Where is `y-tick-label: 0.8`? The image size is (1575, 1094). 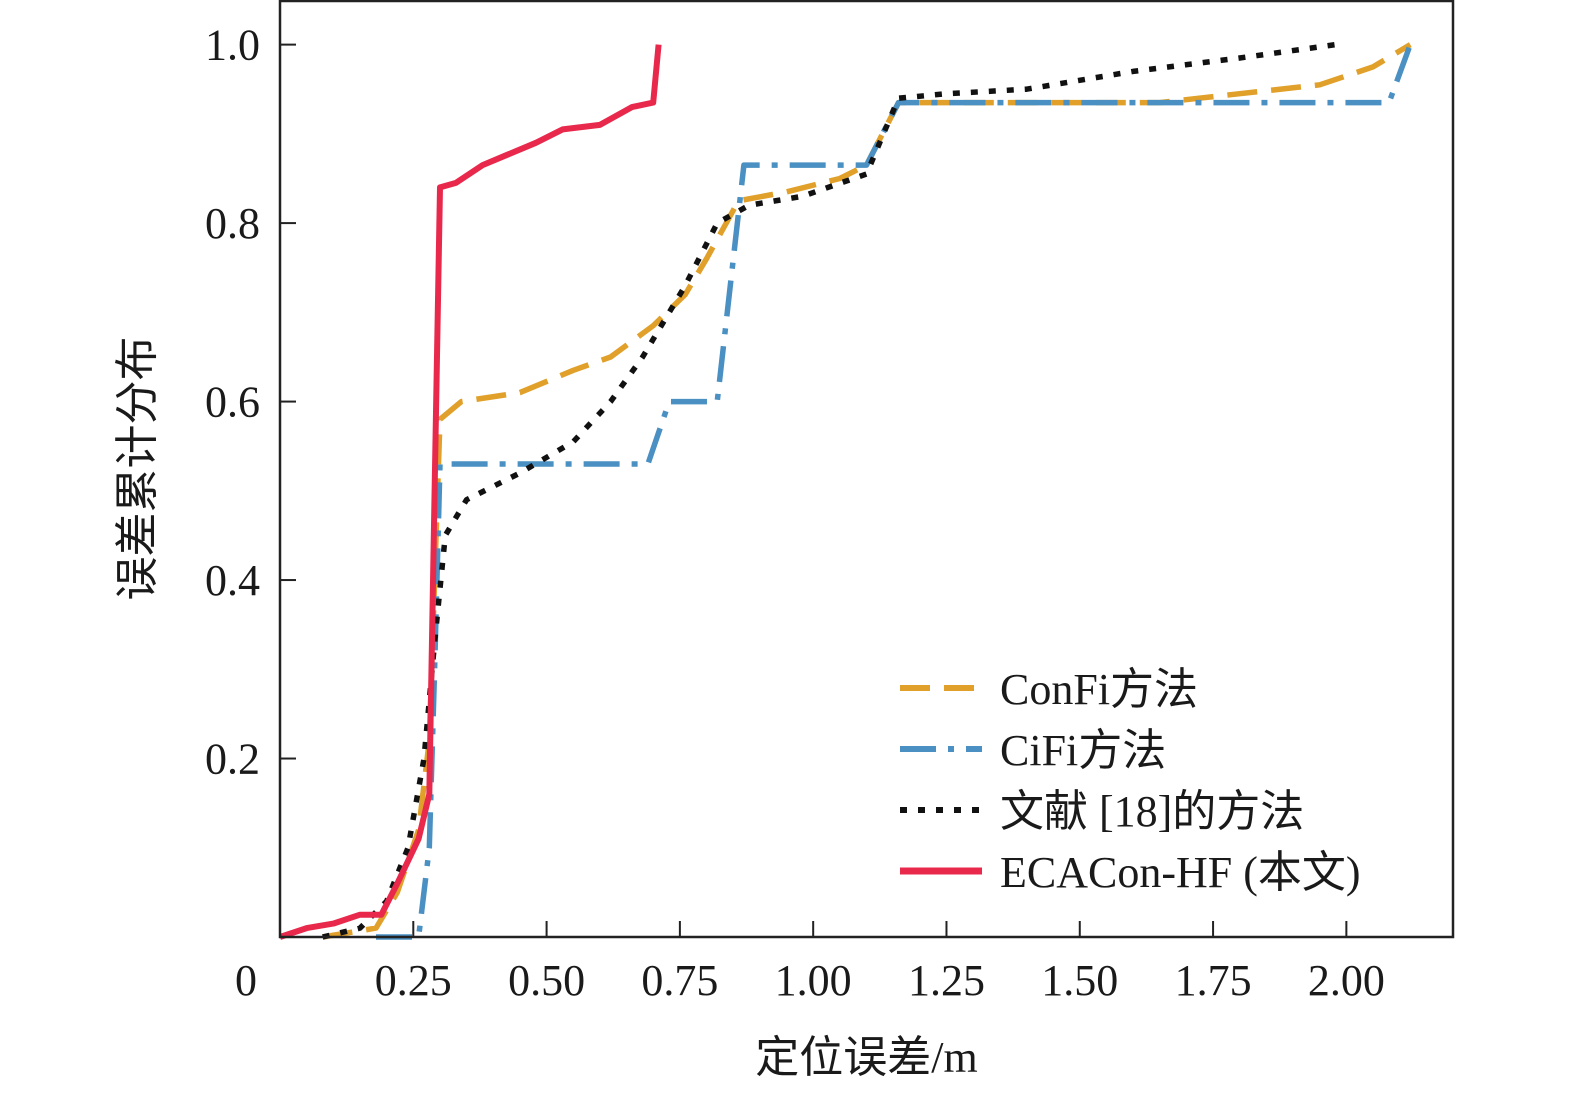 y-tick-label: 0.8 is located at coordinates (232, 223).